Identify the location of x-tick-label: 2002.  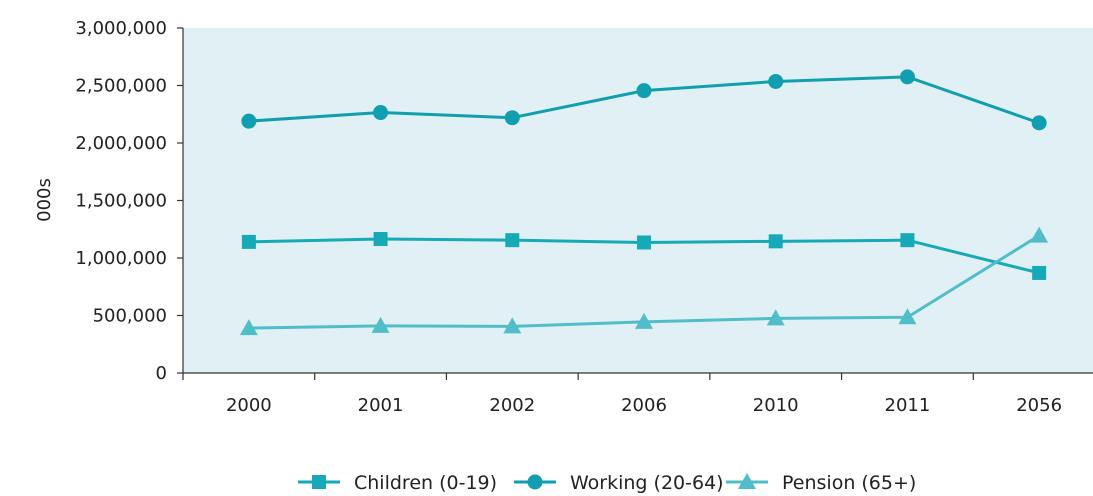
(512, 405).